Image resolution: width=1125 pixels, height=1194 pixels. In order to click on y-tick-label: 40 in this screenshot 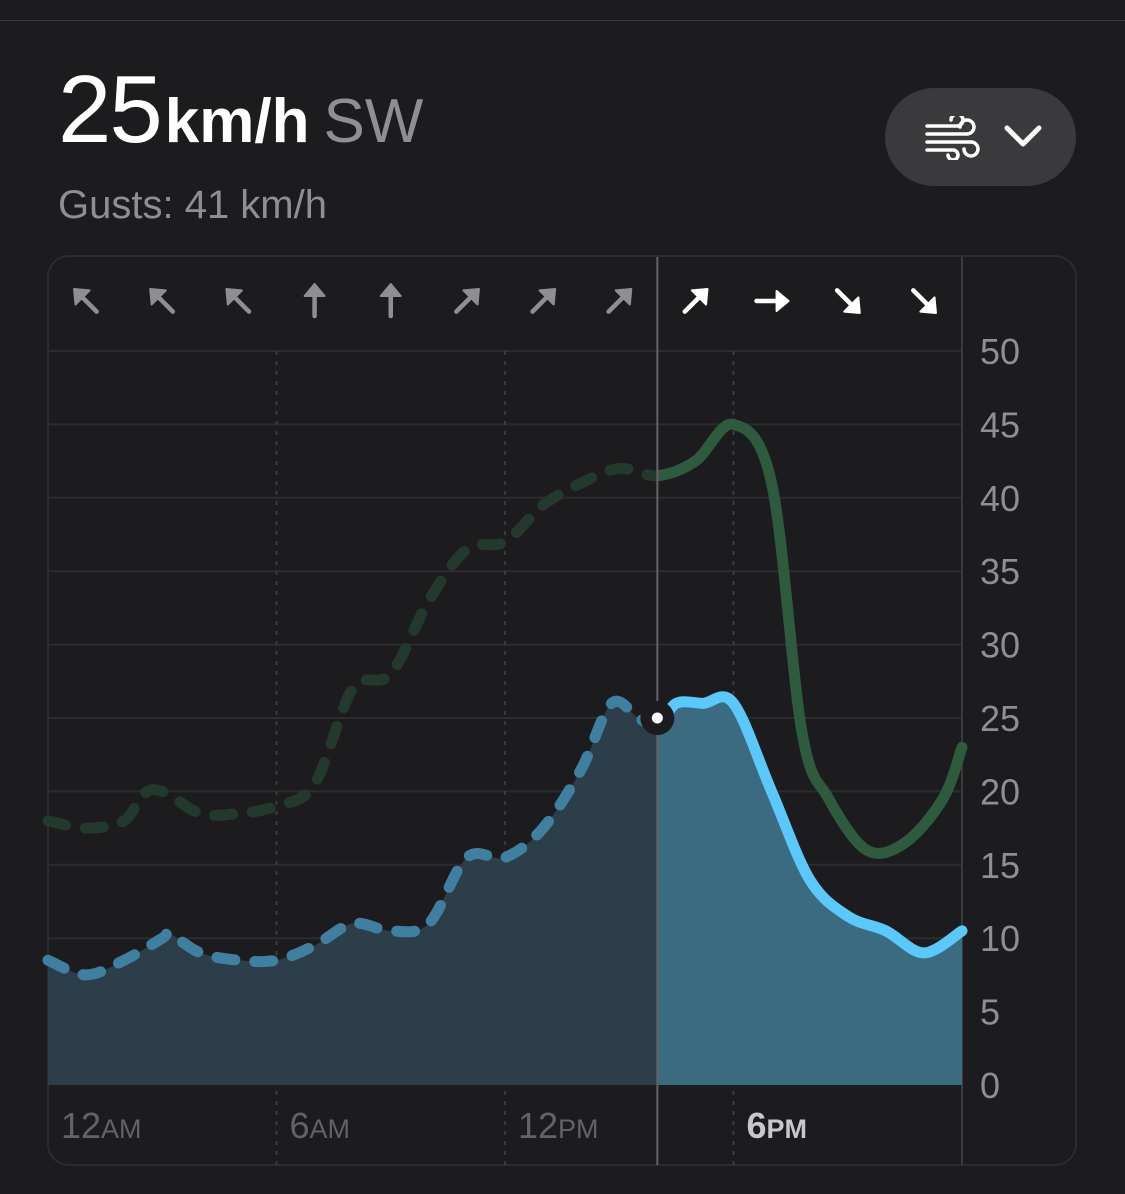, I will do `click(1000, 498)`.